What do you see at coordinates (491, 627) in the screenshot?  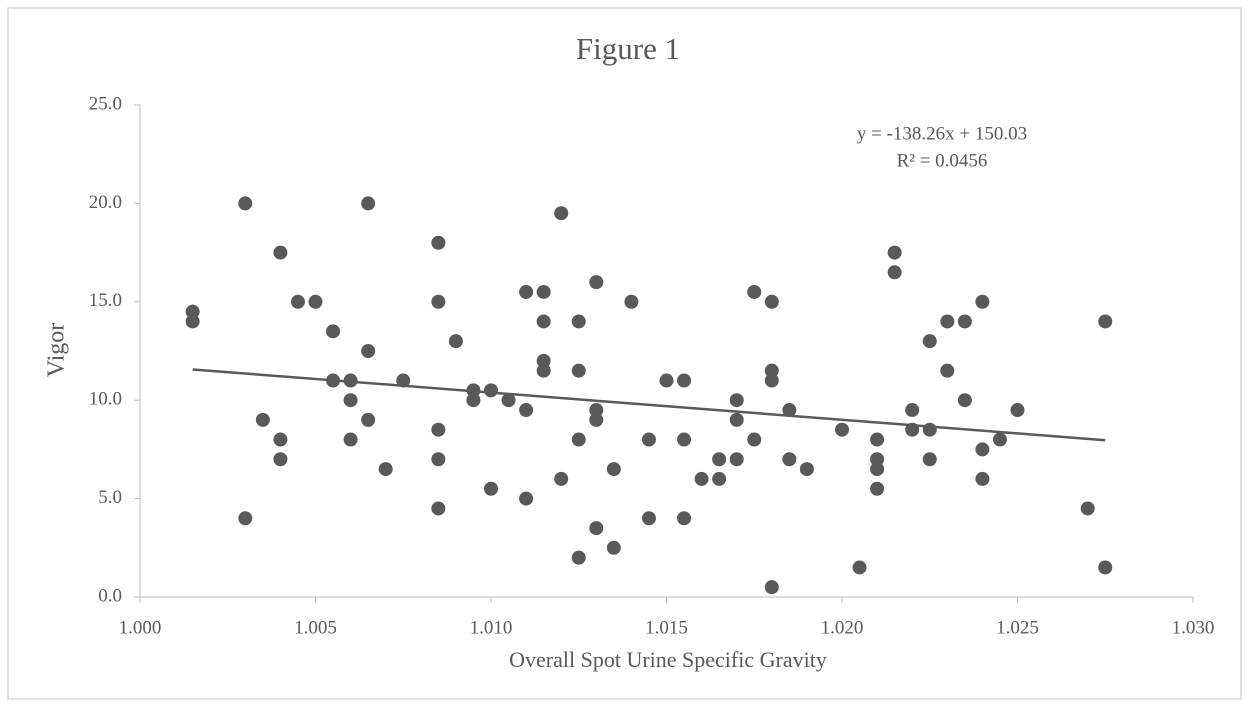 I see `x-tick-label: 1.010` at bounding box center [491, 627].